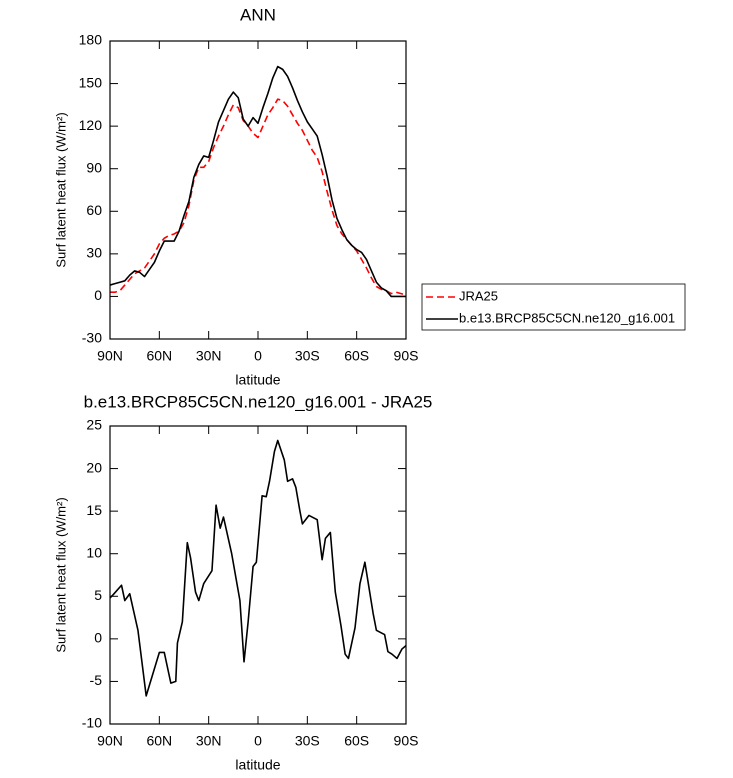  Describe the element at coordinates (94, 210) in the screenshot. I see `y-tick-label: 60` at that location.